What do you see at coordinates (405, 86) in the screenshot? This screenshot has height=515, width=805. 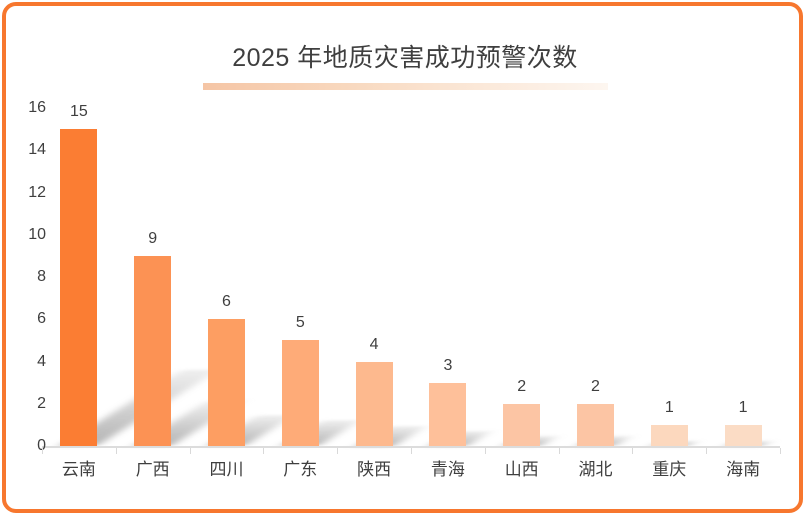 I see `title-underline-decoration` at bounding box center [405, 86].